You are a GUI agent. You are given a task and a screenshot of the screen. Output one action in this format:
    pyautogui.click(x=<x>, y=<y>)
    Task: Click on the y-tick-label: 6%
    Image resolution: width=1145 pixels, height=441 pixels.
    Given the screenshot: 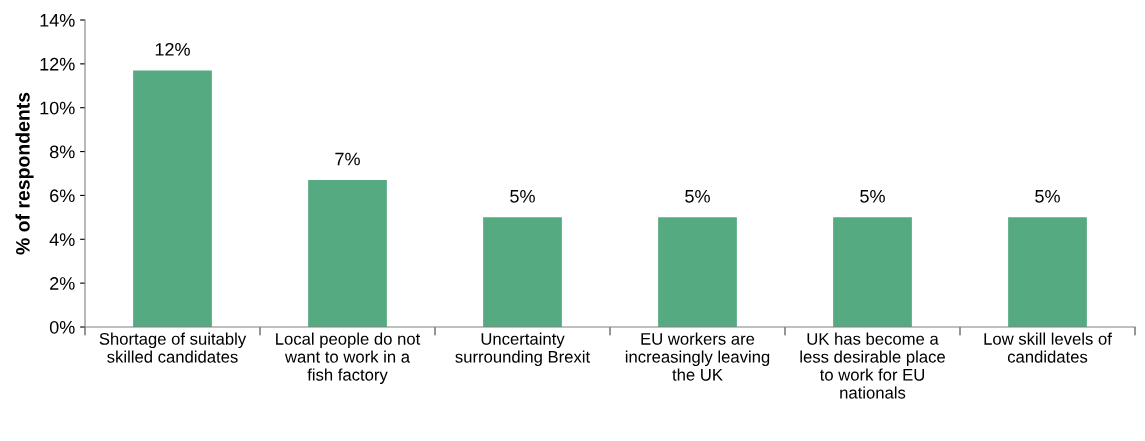 What is the action you would take?
    pyautogui.click(x=62, y=196)
    